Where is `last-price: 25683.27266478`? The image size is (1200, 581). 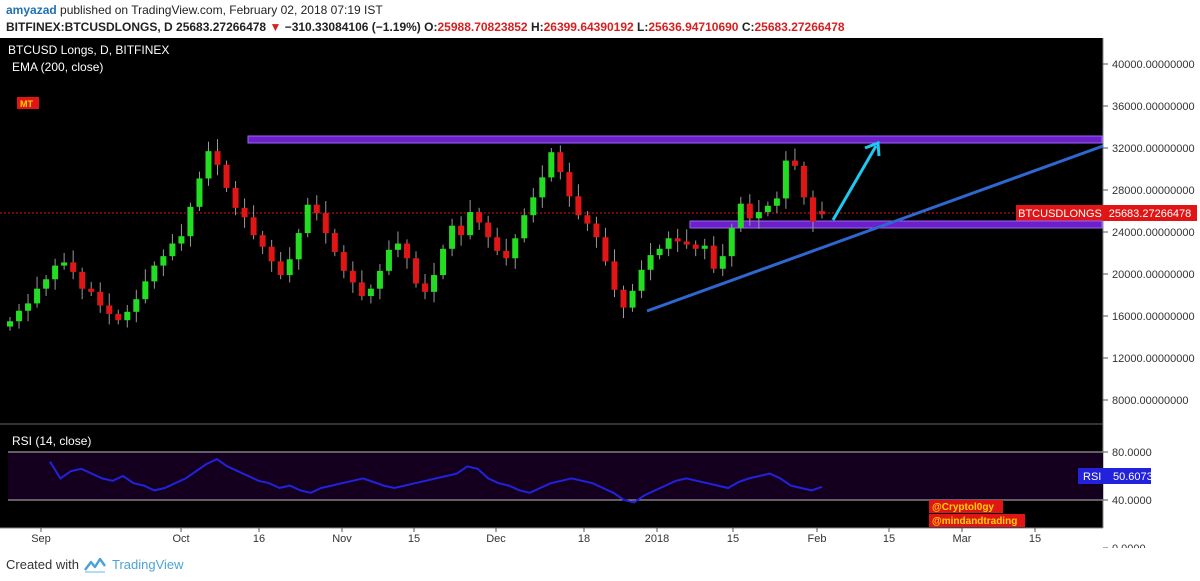 last-price: 25683.27266478 is located at coordinates (221, 27).